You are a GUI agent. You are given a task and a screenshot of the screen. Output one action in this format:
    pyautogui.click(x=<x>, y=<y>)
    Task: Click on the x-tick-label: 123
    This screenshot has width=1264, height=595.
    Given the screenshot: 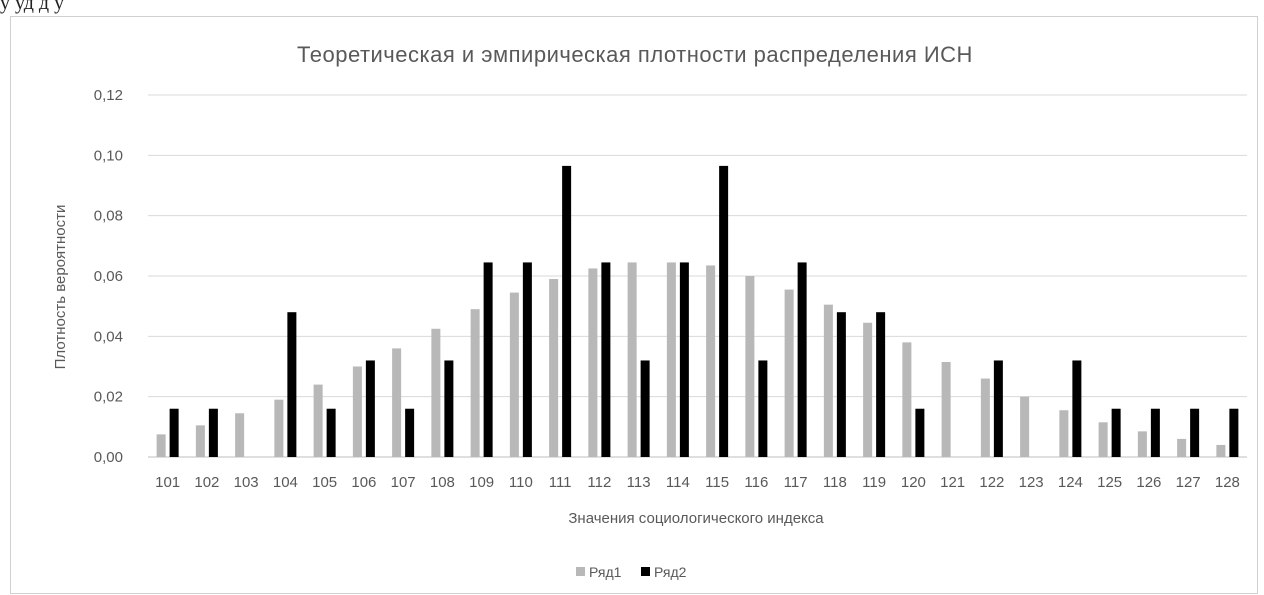 What is the action you would take?
    pyautogui.click(x=1031, y=482)
    